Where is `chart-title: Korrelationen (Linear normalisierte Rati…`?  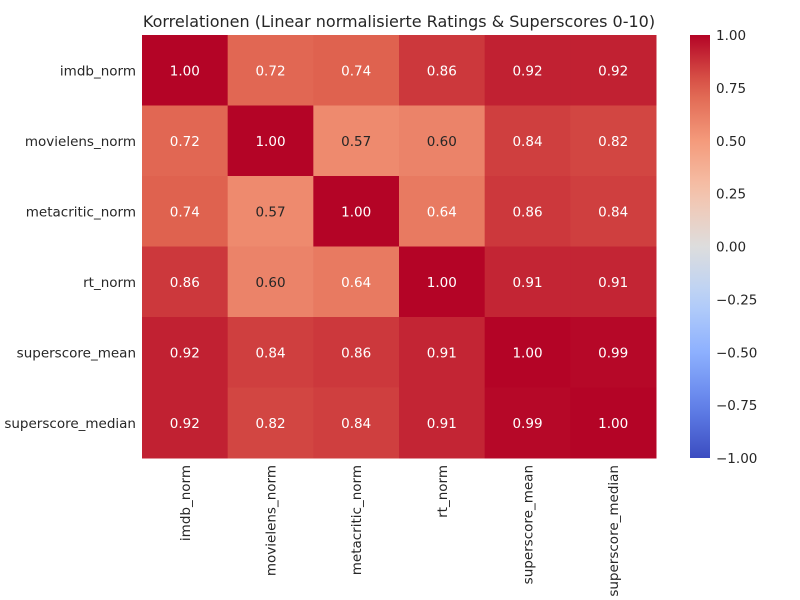 chart-title: Korrelationen (Linear normalisierte Rati… is located at coordinates (399, 21).